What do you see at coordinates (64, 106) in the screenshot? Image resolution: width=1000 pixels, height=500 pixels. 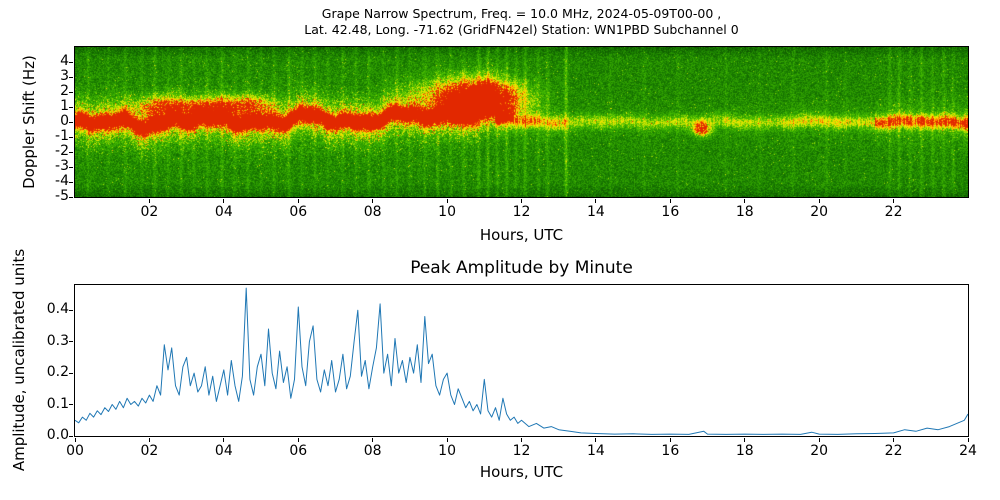 I see `y-tick-label: 1` at bounding box center [64, 106].